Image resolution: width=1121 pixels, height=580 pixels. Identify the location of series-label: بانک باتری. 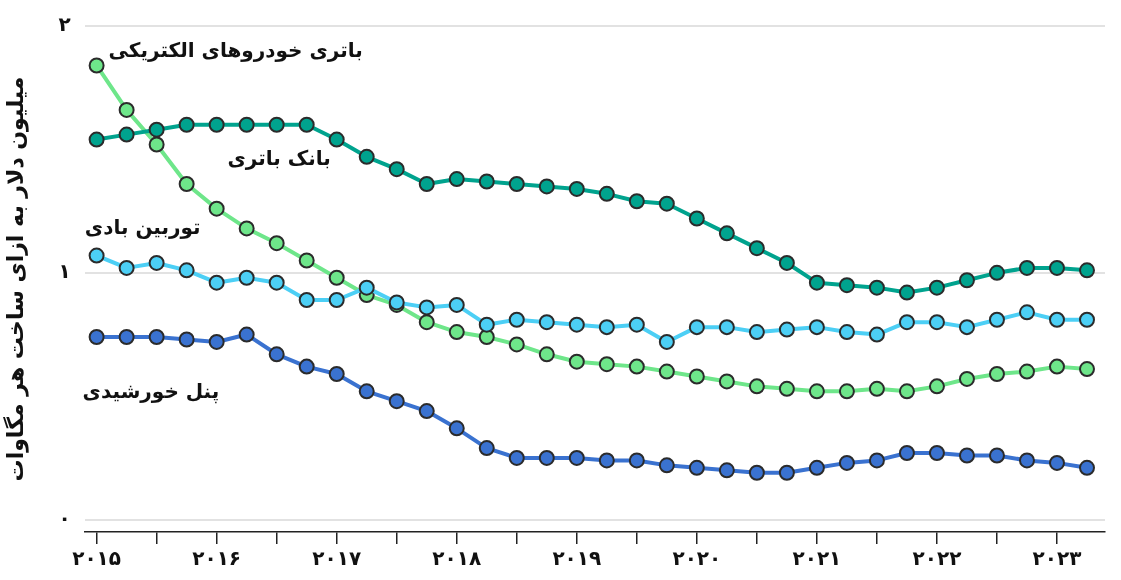
(279, 157).